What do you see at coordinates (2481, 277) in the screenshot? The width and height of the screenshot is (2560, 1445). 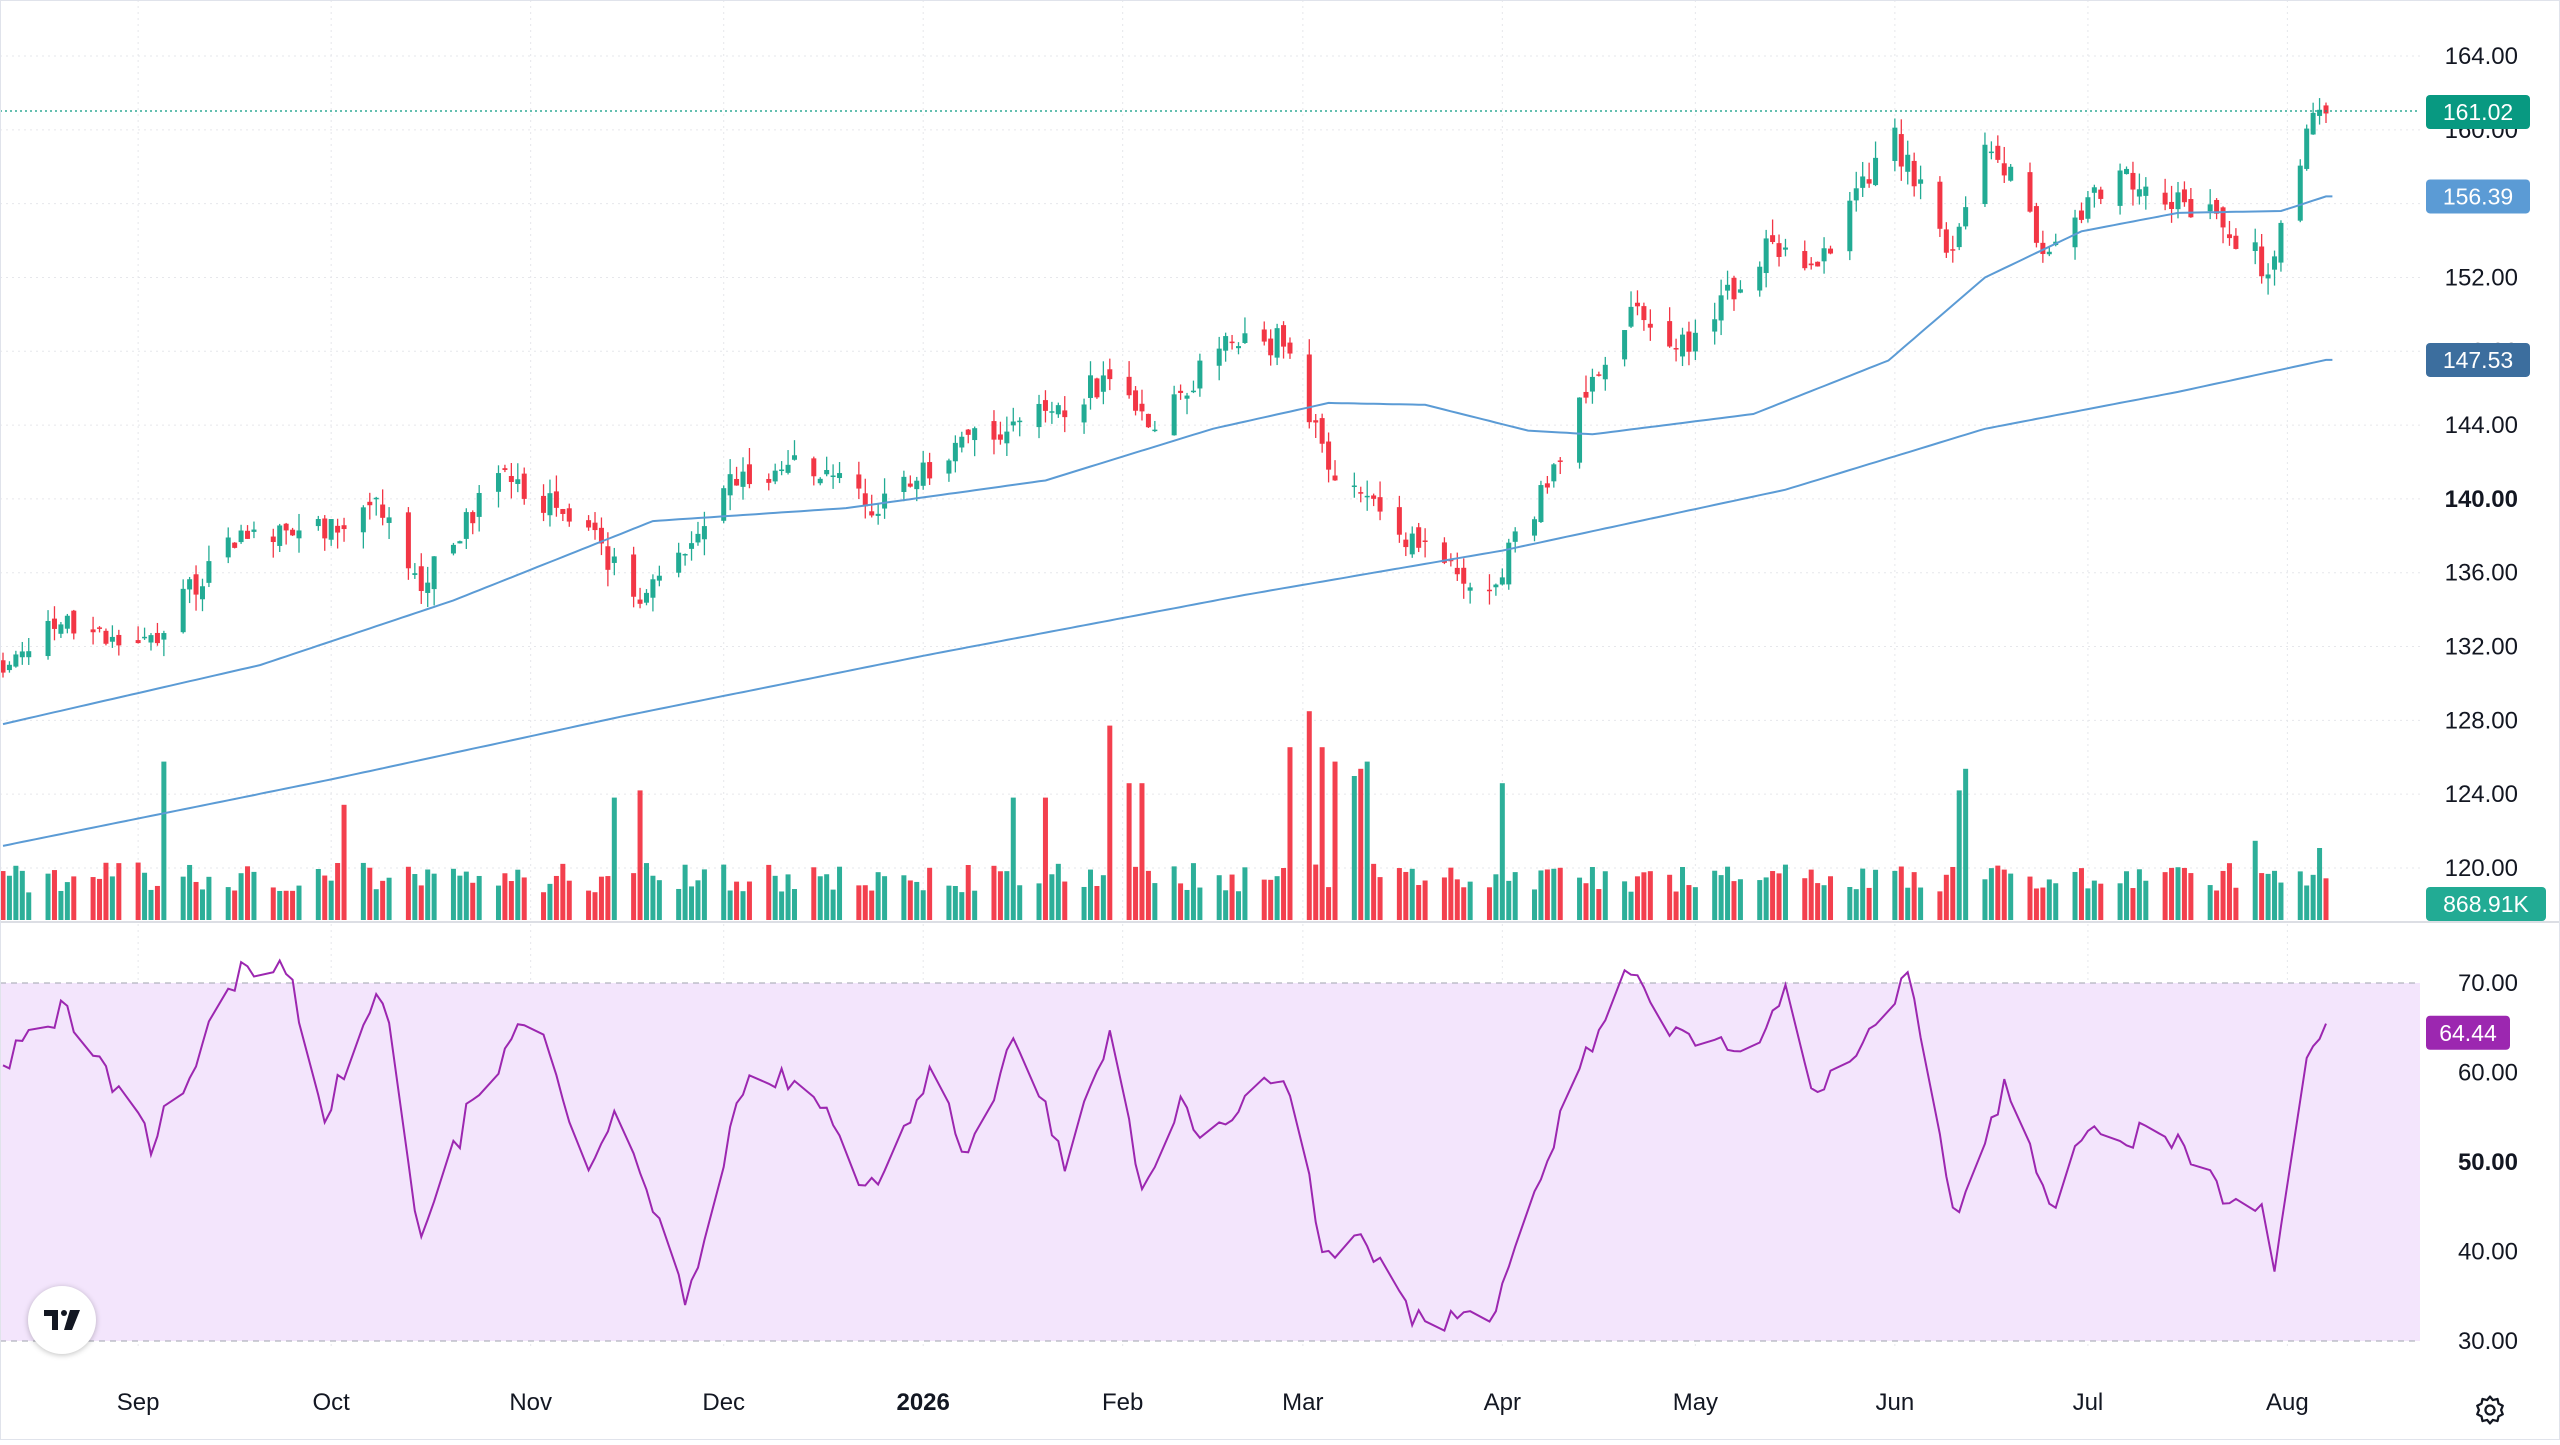 I see `price-tick-label: 152.00` at bounding box center [2481, 277].